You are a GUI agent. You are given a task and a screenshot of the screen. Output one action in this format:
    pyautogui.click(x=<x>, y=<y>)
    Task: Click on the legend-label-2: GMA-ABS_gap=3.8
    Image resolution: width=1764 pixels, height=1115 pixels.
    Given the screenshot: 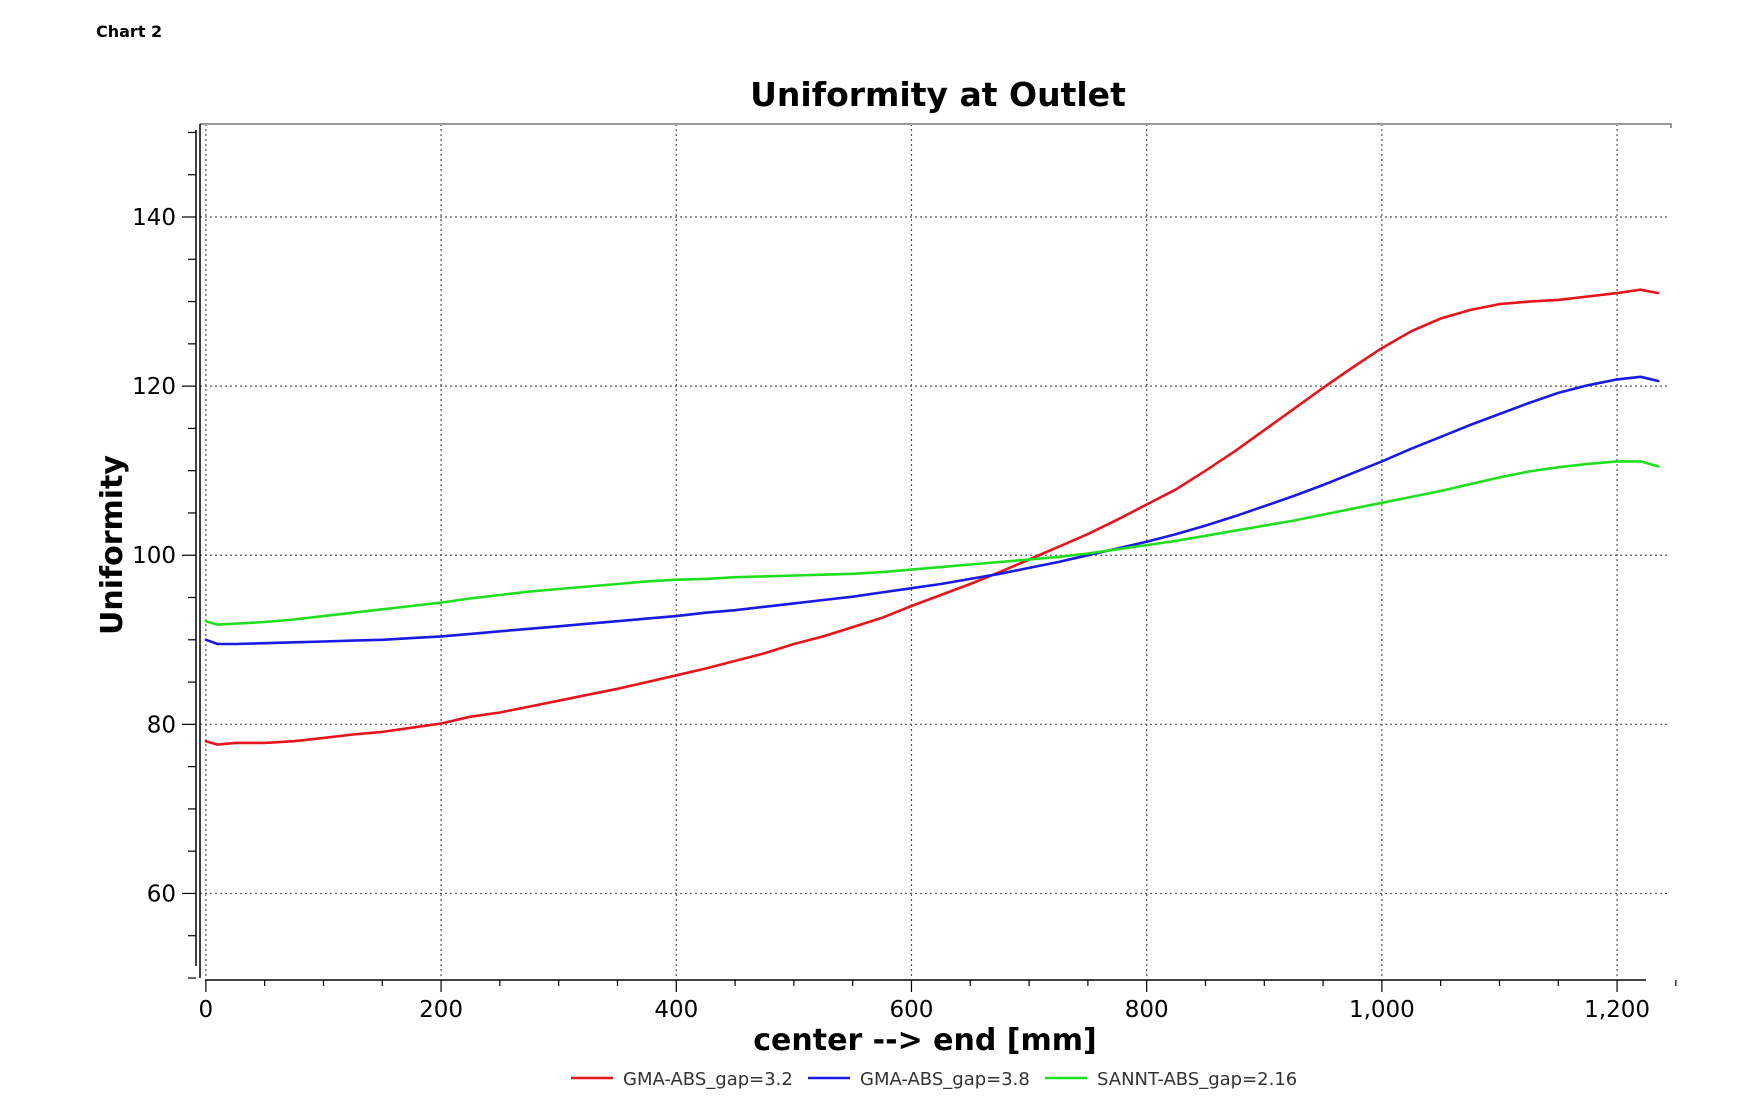 What is the action you would take?
    pyautogui.click(x=945, y=1079)
    